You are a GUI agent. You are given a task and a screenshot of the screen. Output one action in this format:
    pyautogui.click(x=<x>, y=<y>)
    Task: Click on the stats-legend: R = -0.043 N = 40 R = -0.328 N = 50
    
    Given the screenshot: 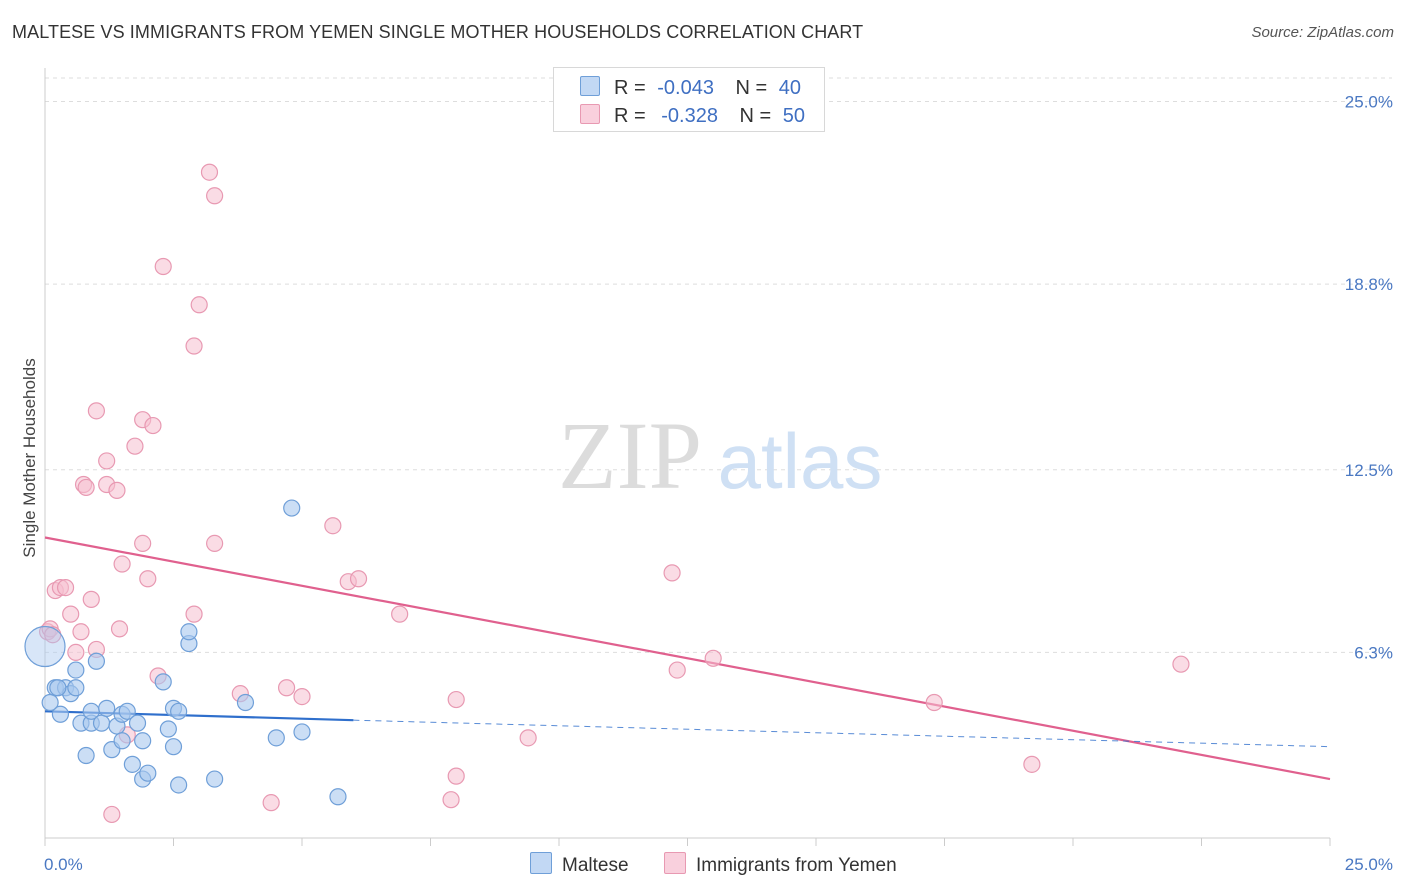 What is the action you would take?
    pyautogui.click(x=689, y=99)
    